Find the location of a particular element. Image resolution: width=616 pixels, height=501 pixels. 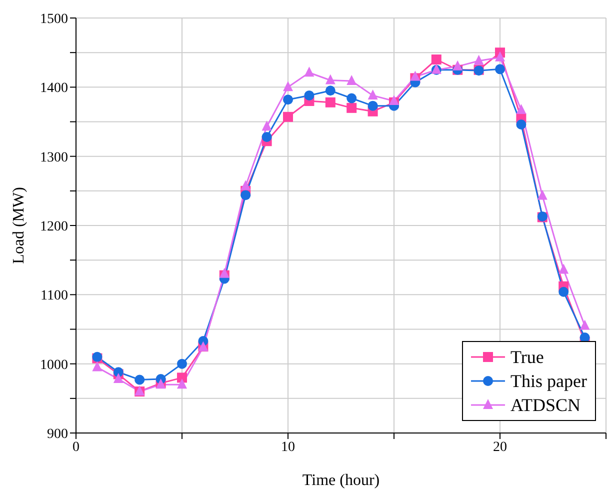

y-tick-label: 1100 is located at coordinates (54, 296).